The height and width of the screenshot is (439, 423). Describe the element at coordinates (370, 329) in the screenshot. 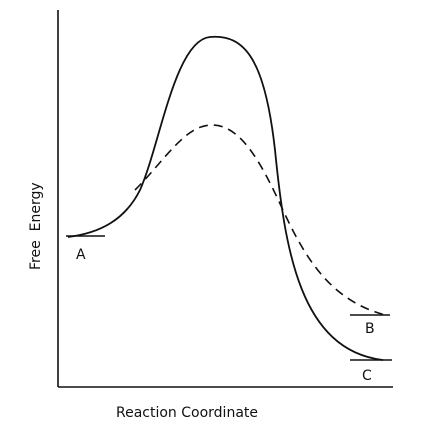

I see `state-b-label: B` at that location.